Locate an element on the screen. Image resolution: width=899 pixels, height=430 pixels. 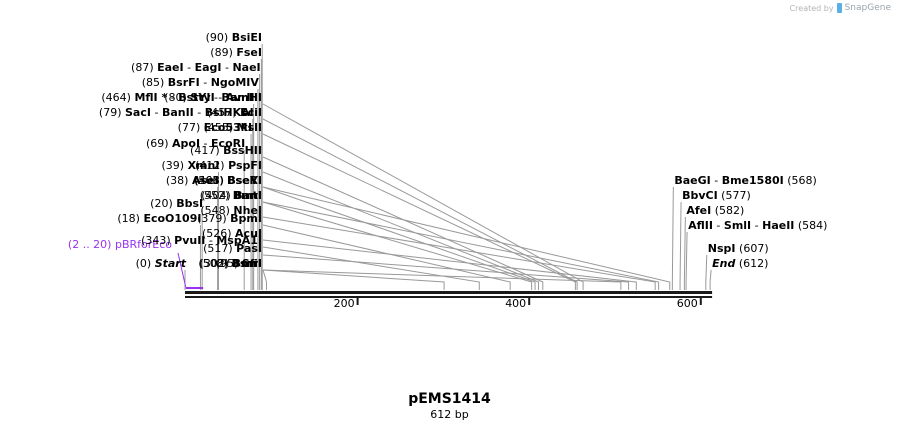
site-label-afei: AfeI (582) is located at coordinates (715, 210).